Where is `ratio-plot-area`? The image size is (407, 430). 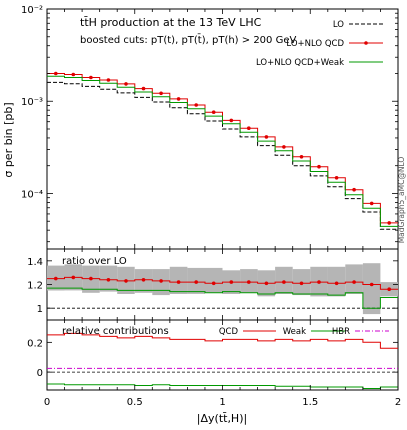
ratio-plot-area is located at coordinates (222, 289).